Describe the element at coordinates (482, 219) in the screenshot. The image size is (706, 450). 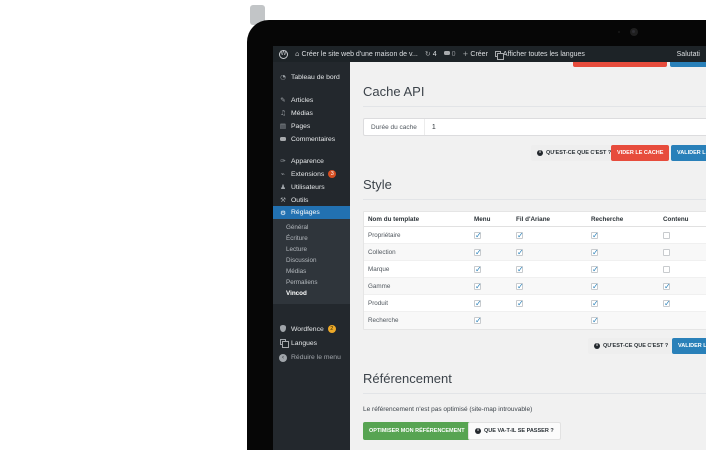
I see `col-header-menu: Menu` at that location.